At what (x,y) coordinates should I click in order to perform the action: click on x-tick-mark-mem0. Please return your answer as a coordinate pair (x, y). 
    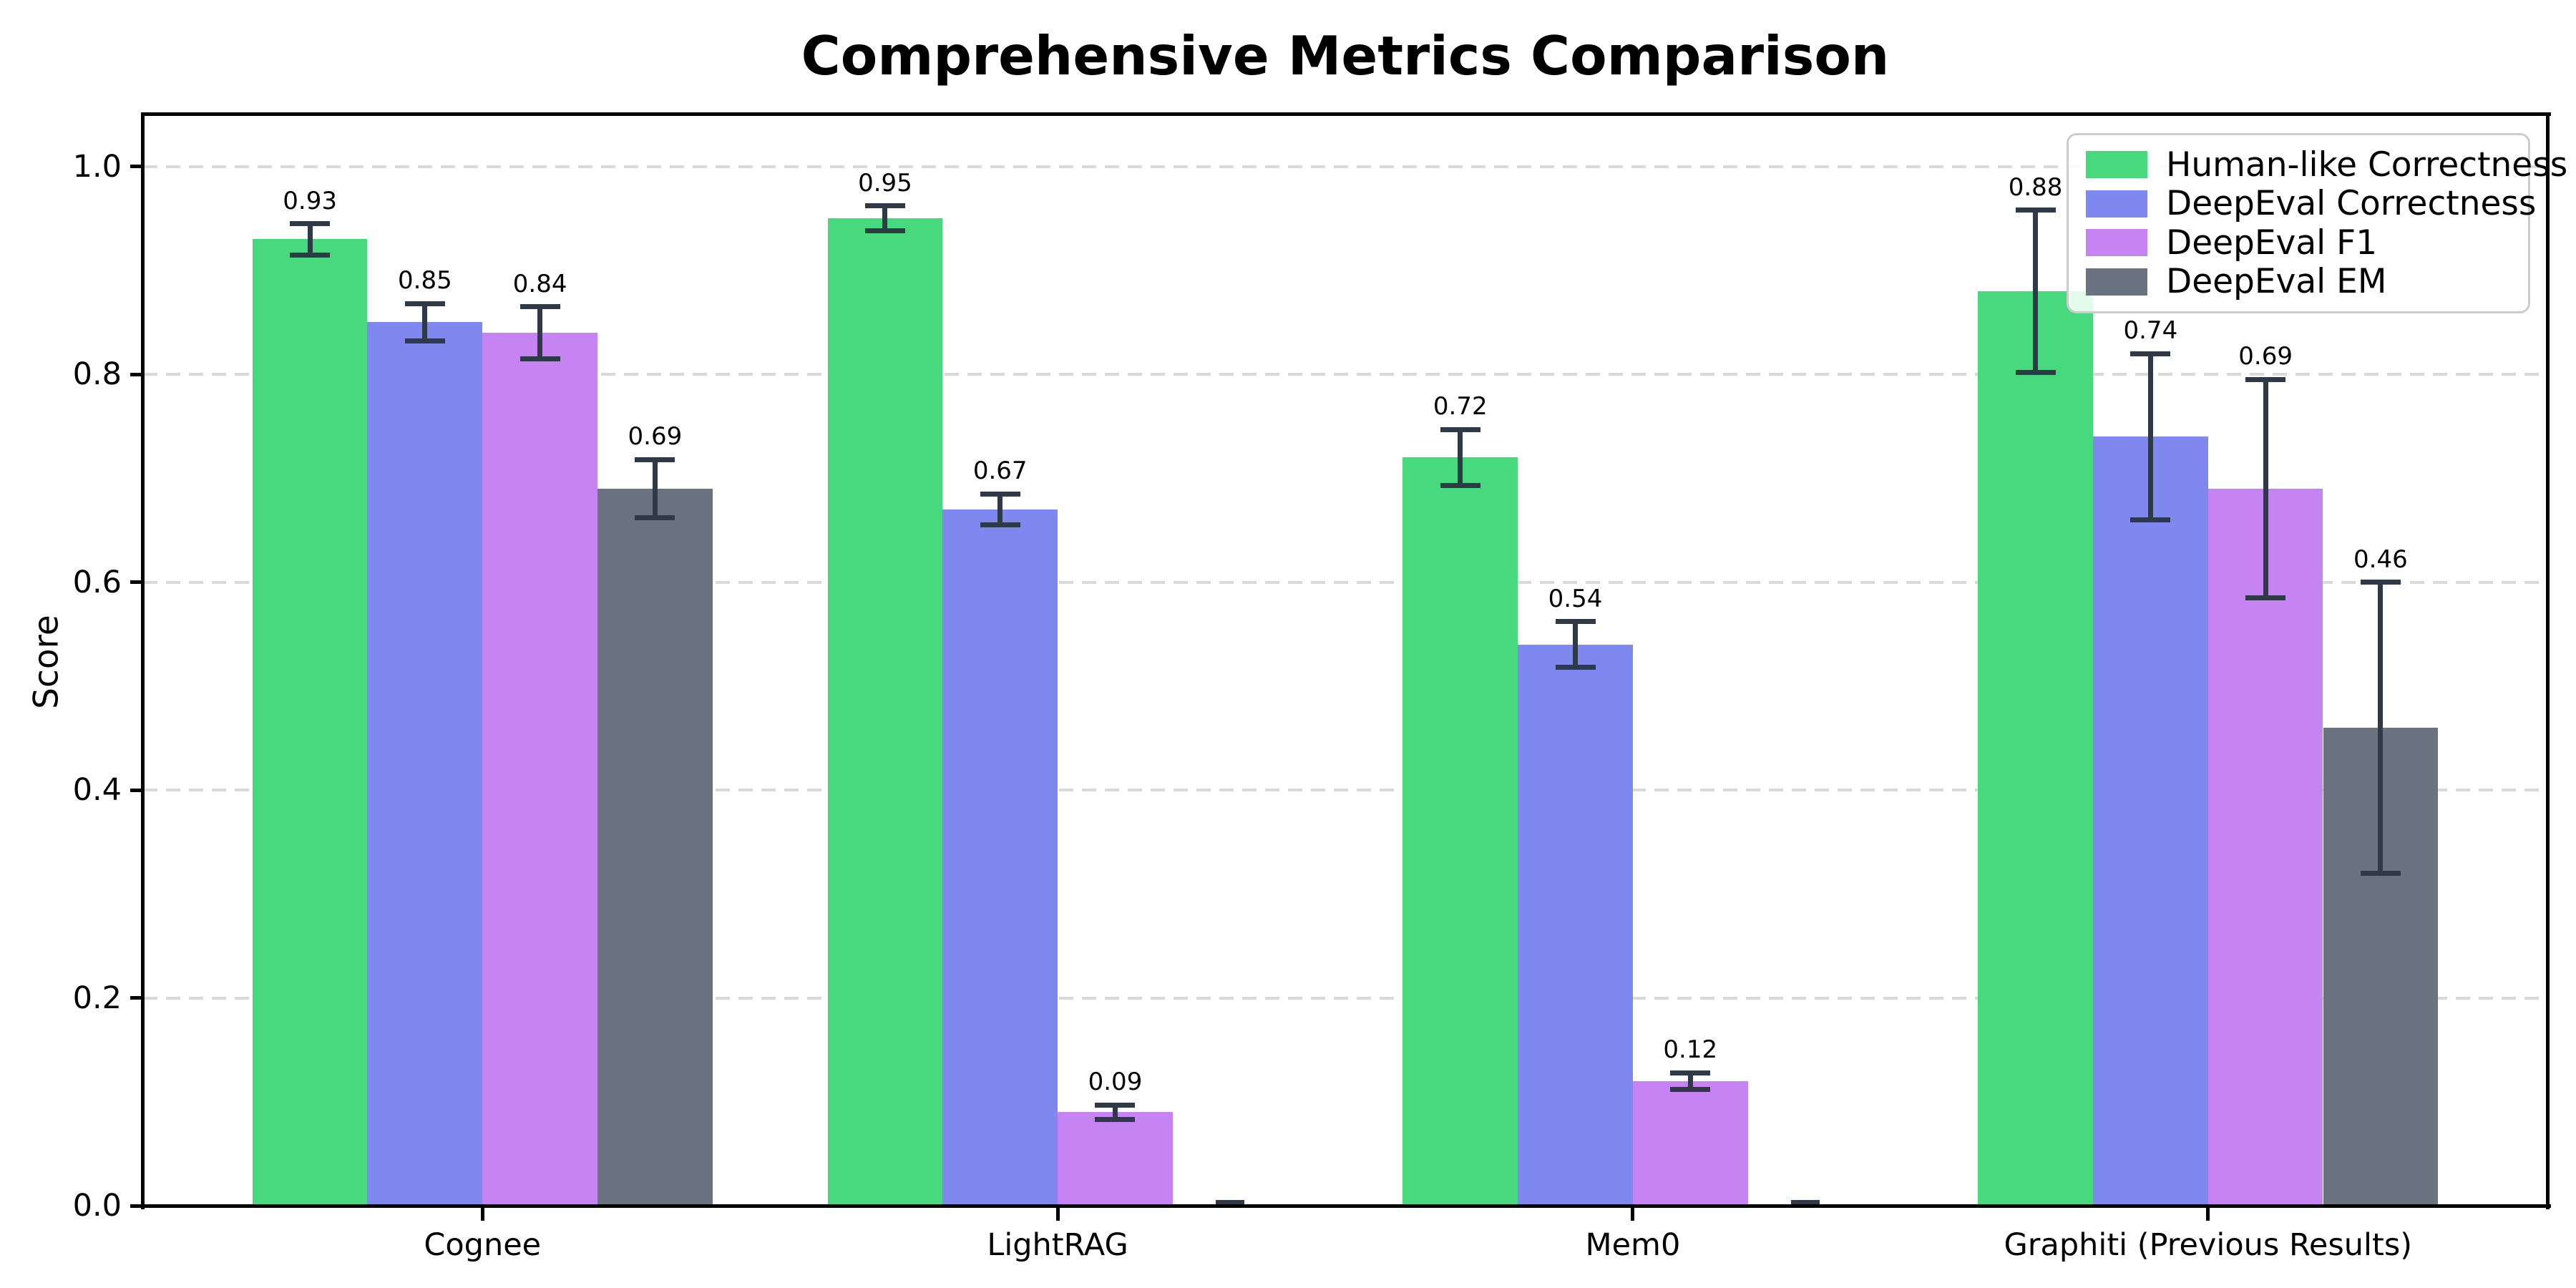
    Looking at the image, I should click on (1633, 1214).